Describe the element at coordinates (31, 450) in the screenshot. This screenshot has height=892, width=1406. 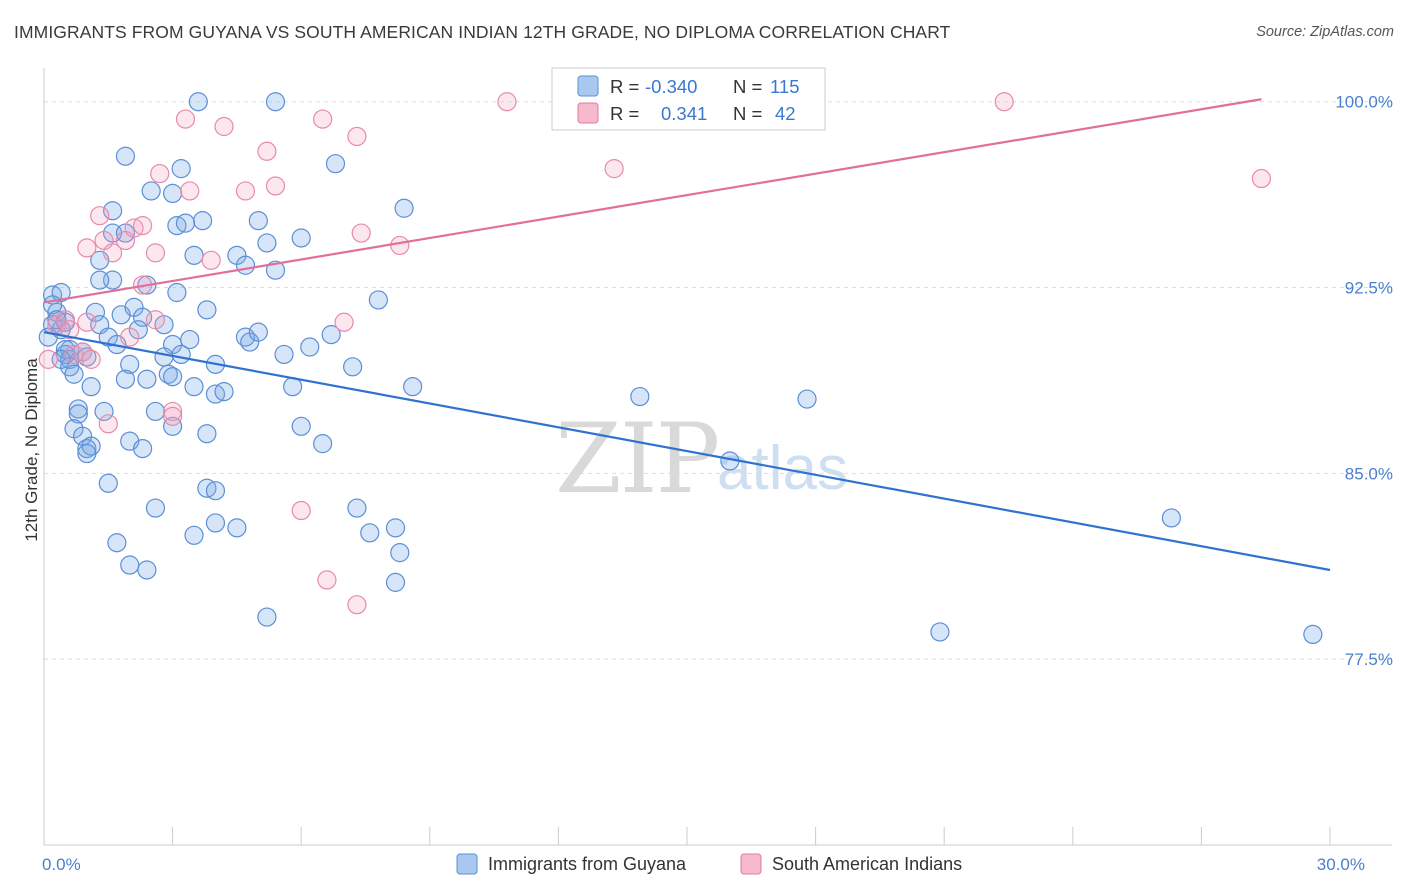
I see `y-axis-label: 12th Grade, No Diploma` at that location.